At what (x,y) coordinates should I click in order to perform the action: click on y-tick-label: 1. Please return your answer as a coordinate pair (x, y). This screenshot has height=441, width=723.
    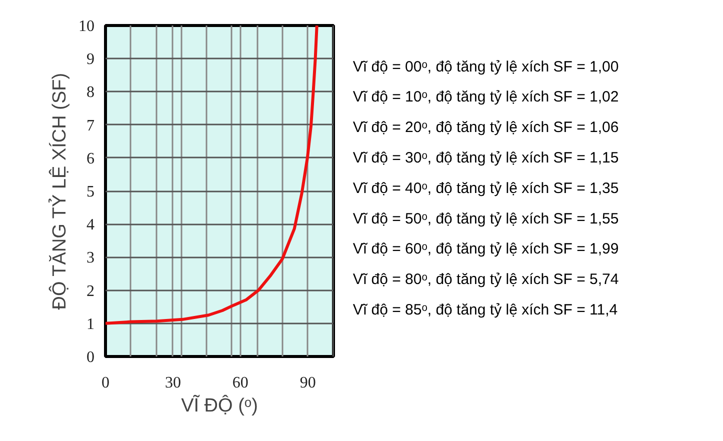
    Looking at the image, I should click on (90, 324).